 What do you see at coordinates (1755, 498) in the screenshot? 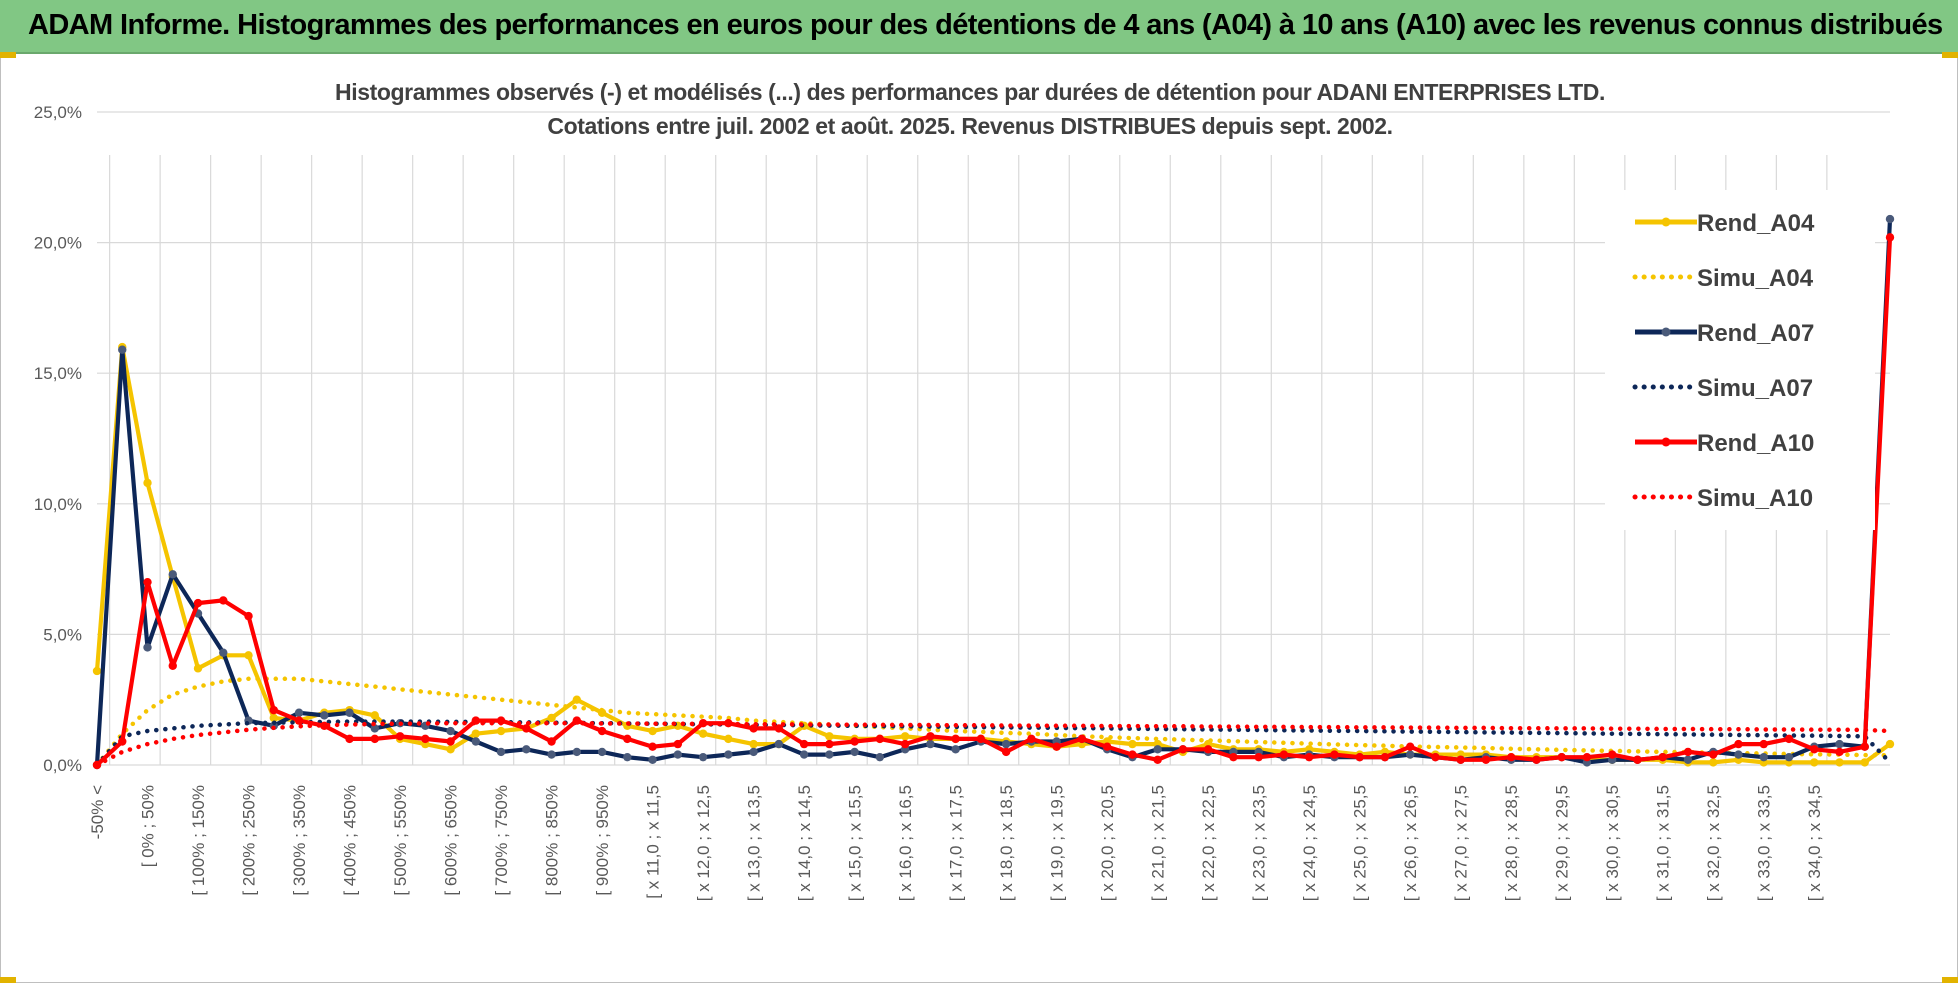
I see `legend-label: Simu_A10` at bounding box center [1755, 498].